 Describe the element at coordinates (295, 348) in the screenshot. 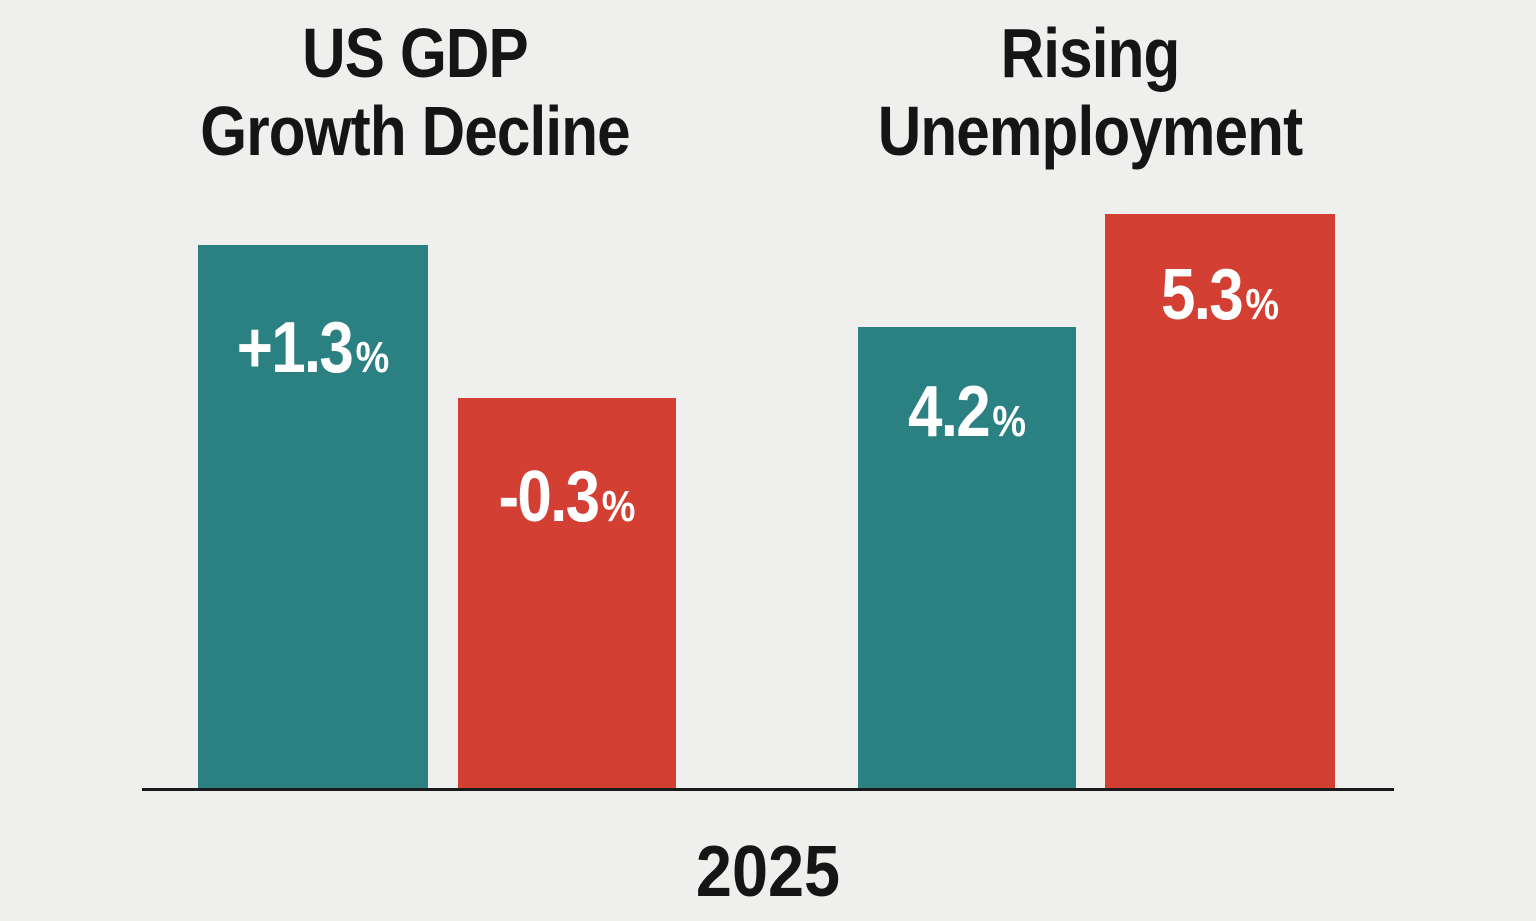

I see `bar-value-number: +1.3` at that location.